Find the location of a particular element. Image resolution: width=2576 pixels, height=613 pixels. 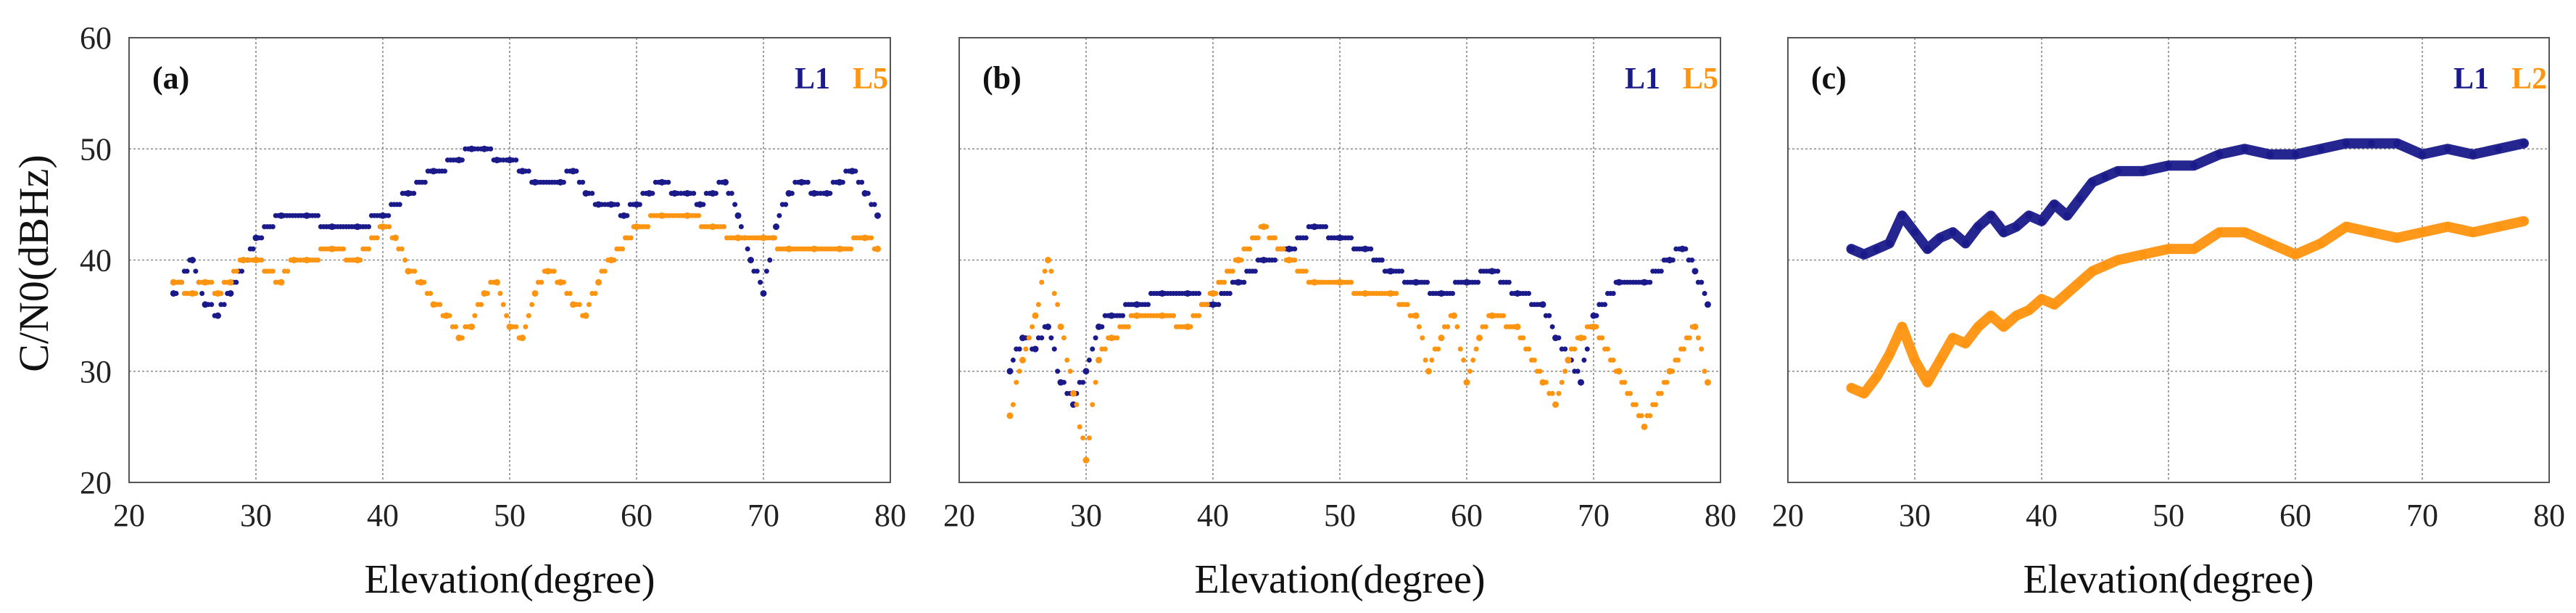

x-tick-label: 60 is located at coordinates (637, 515).